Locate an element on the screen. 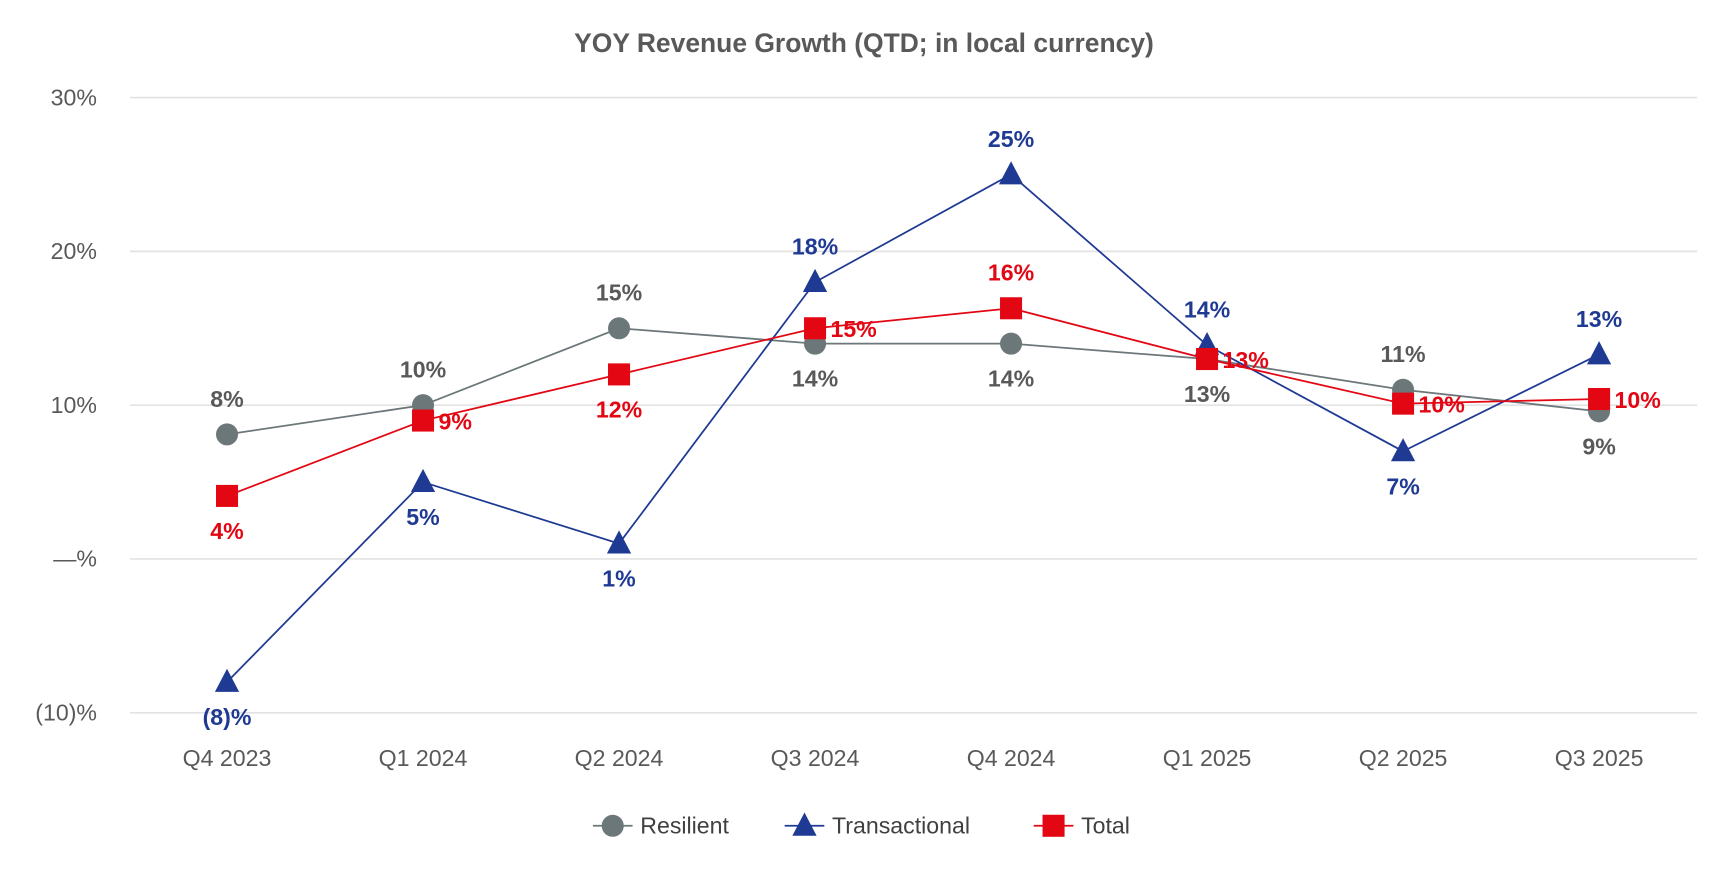  y-tick-label: —% is located at coordinates (75, 559).